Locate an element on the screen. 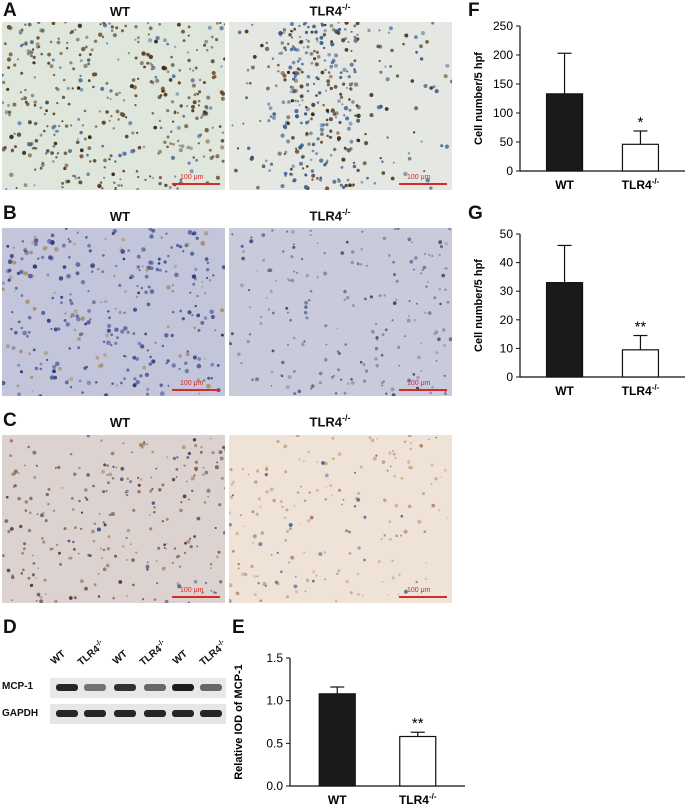 The width and height of the screenshot is (699, 810). y-tick-label: 50 is located at coordinates (507, 234).